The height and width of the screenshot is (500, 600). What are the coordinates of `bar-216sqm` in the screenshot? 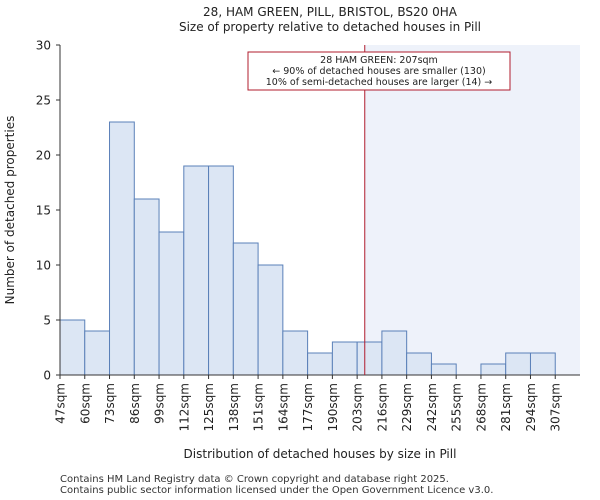 It's located at (394, 353).